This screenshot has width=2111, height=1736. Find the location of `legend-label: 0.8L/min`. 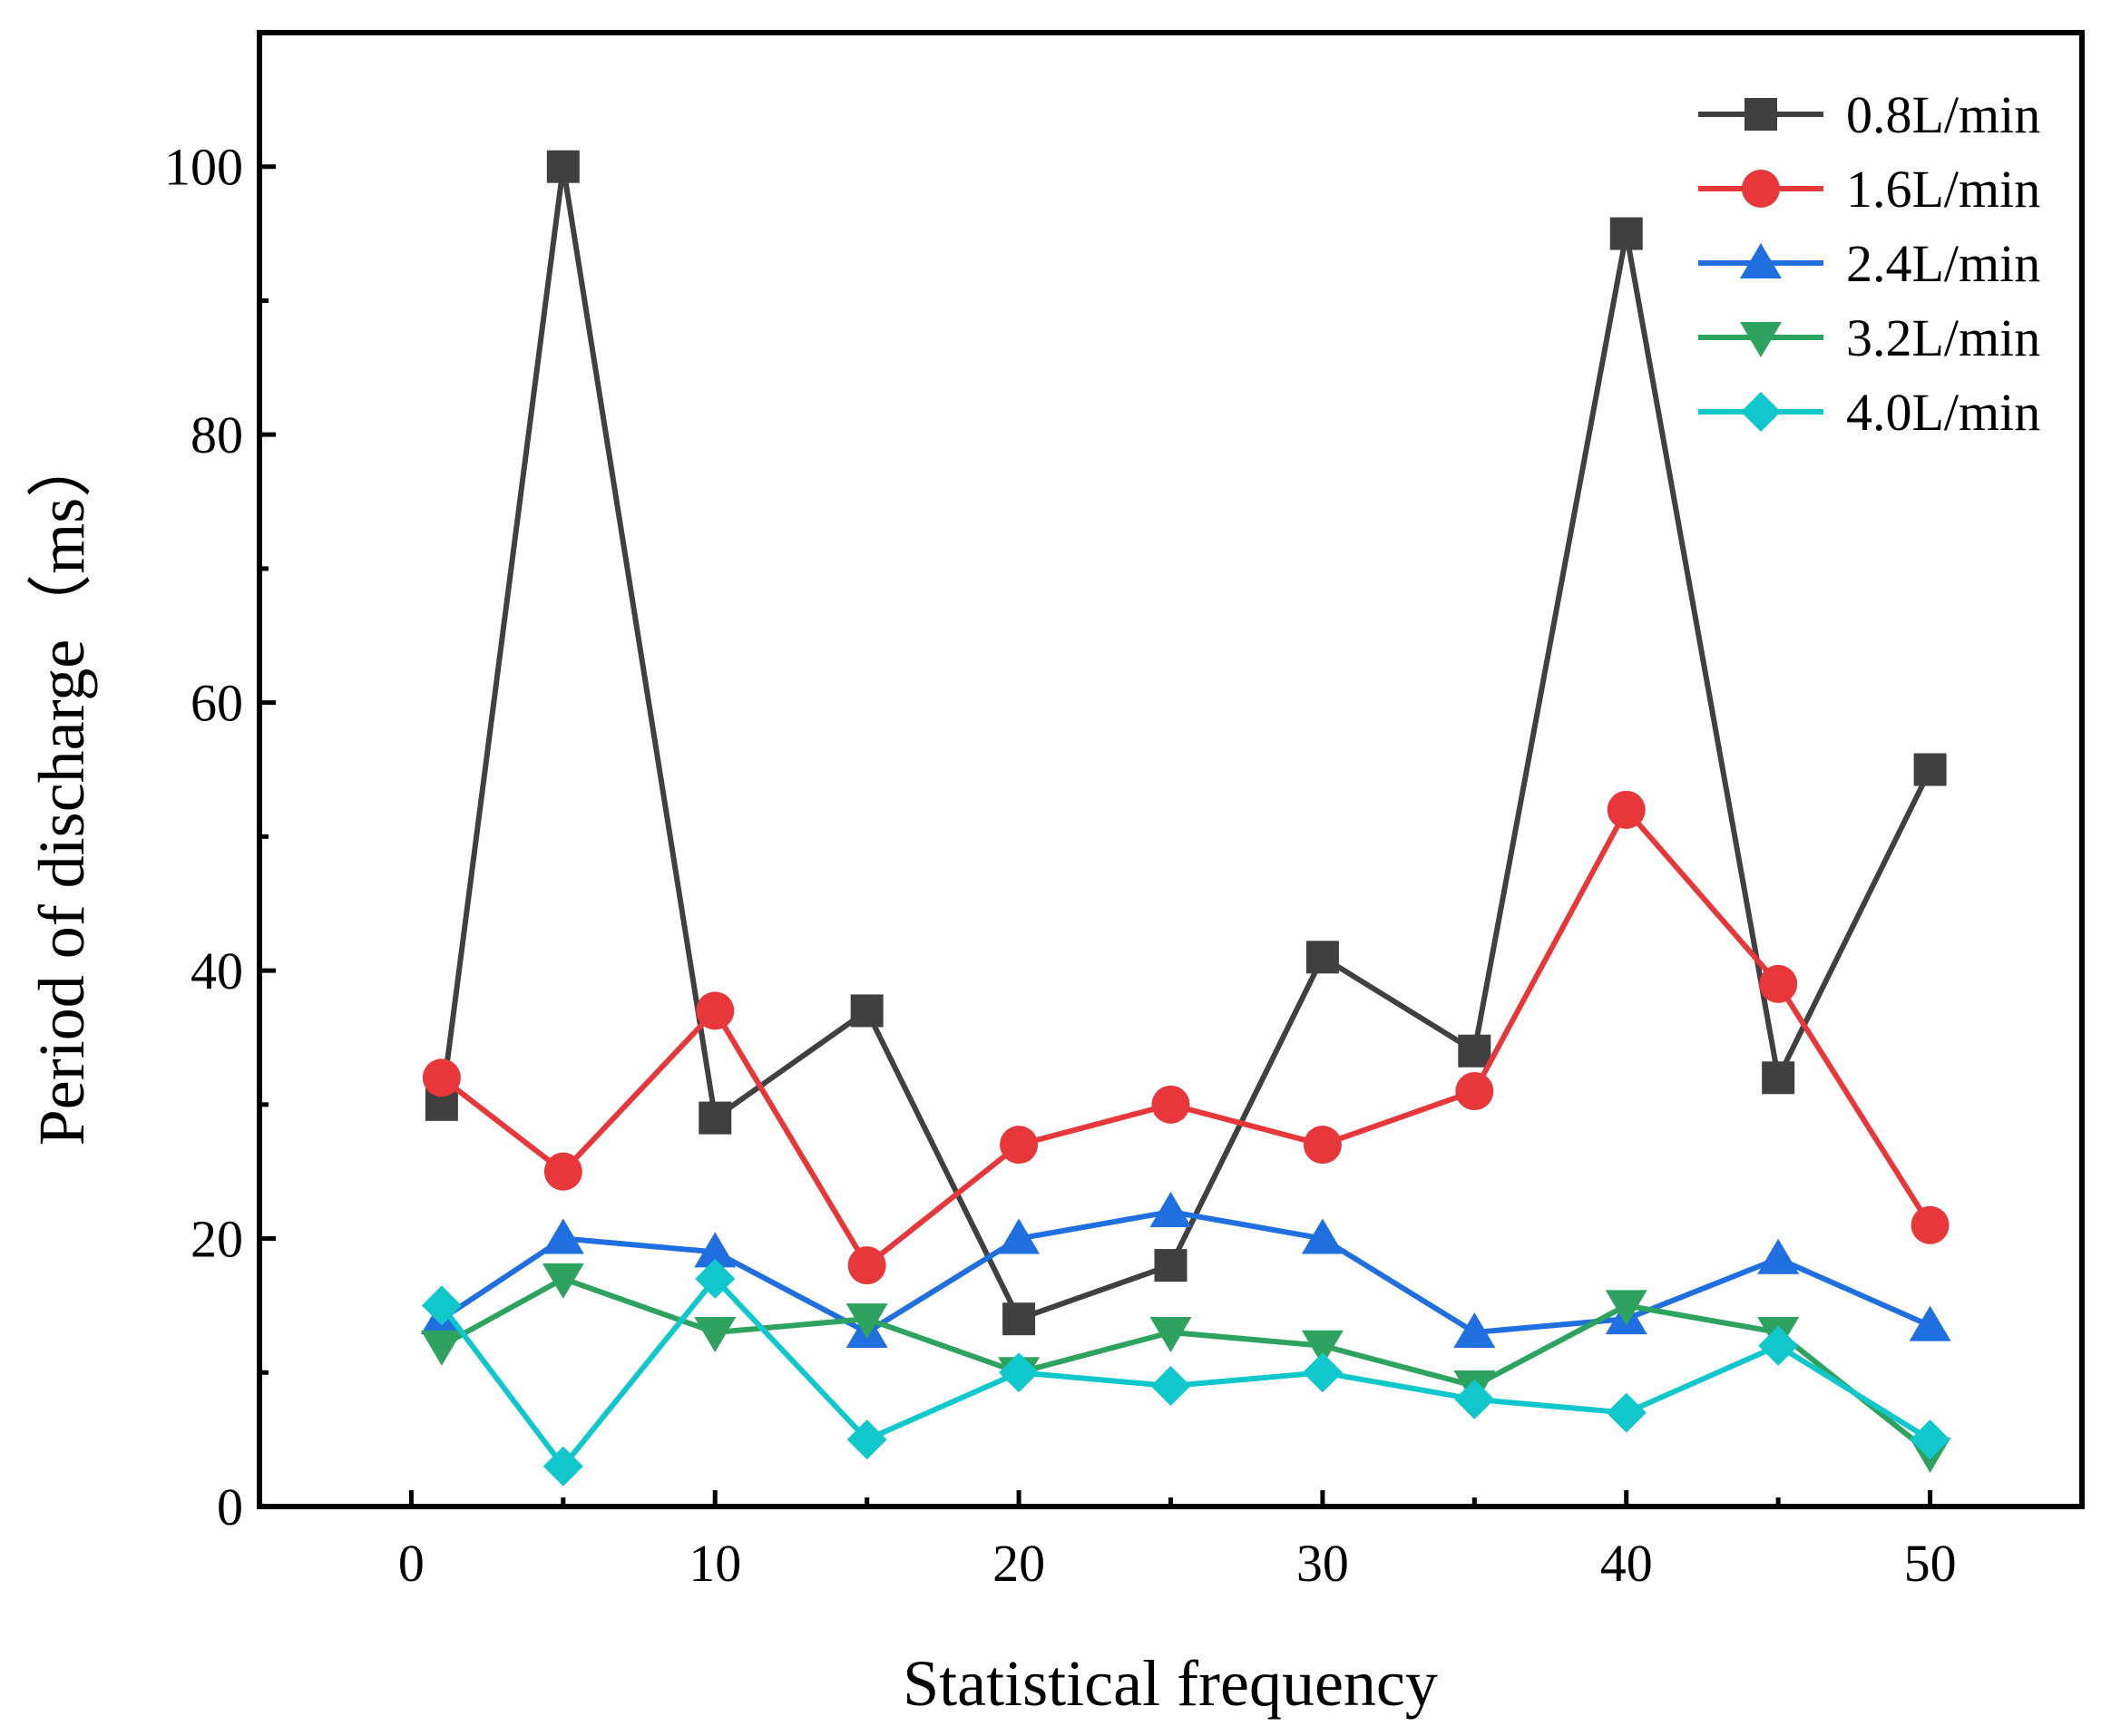

legend-label: 0.8L/min is located at coordinates (1943, 114).